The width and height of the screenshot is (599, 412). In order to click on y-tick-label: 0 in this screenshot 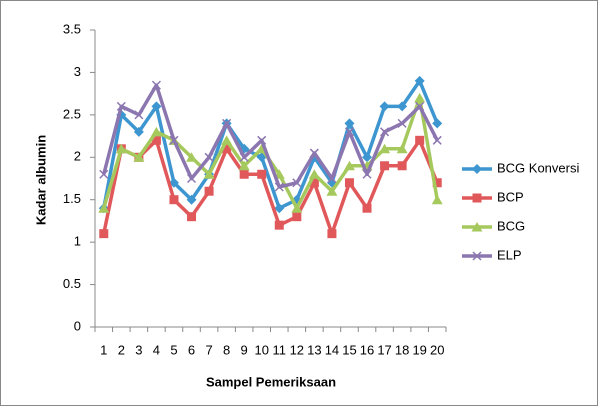, I will do `click(77, 325)`.